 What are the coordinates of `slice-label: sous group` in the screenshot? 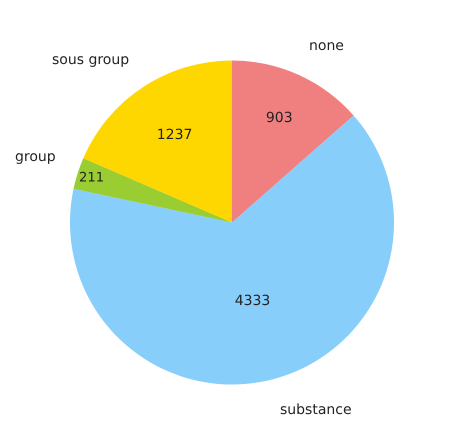 It's located at (91, 60).